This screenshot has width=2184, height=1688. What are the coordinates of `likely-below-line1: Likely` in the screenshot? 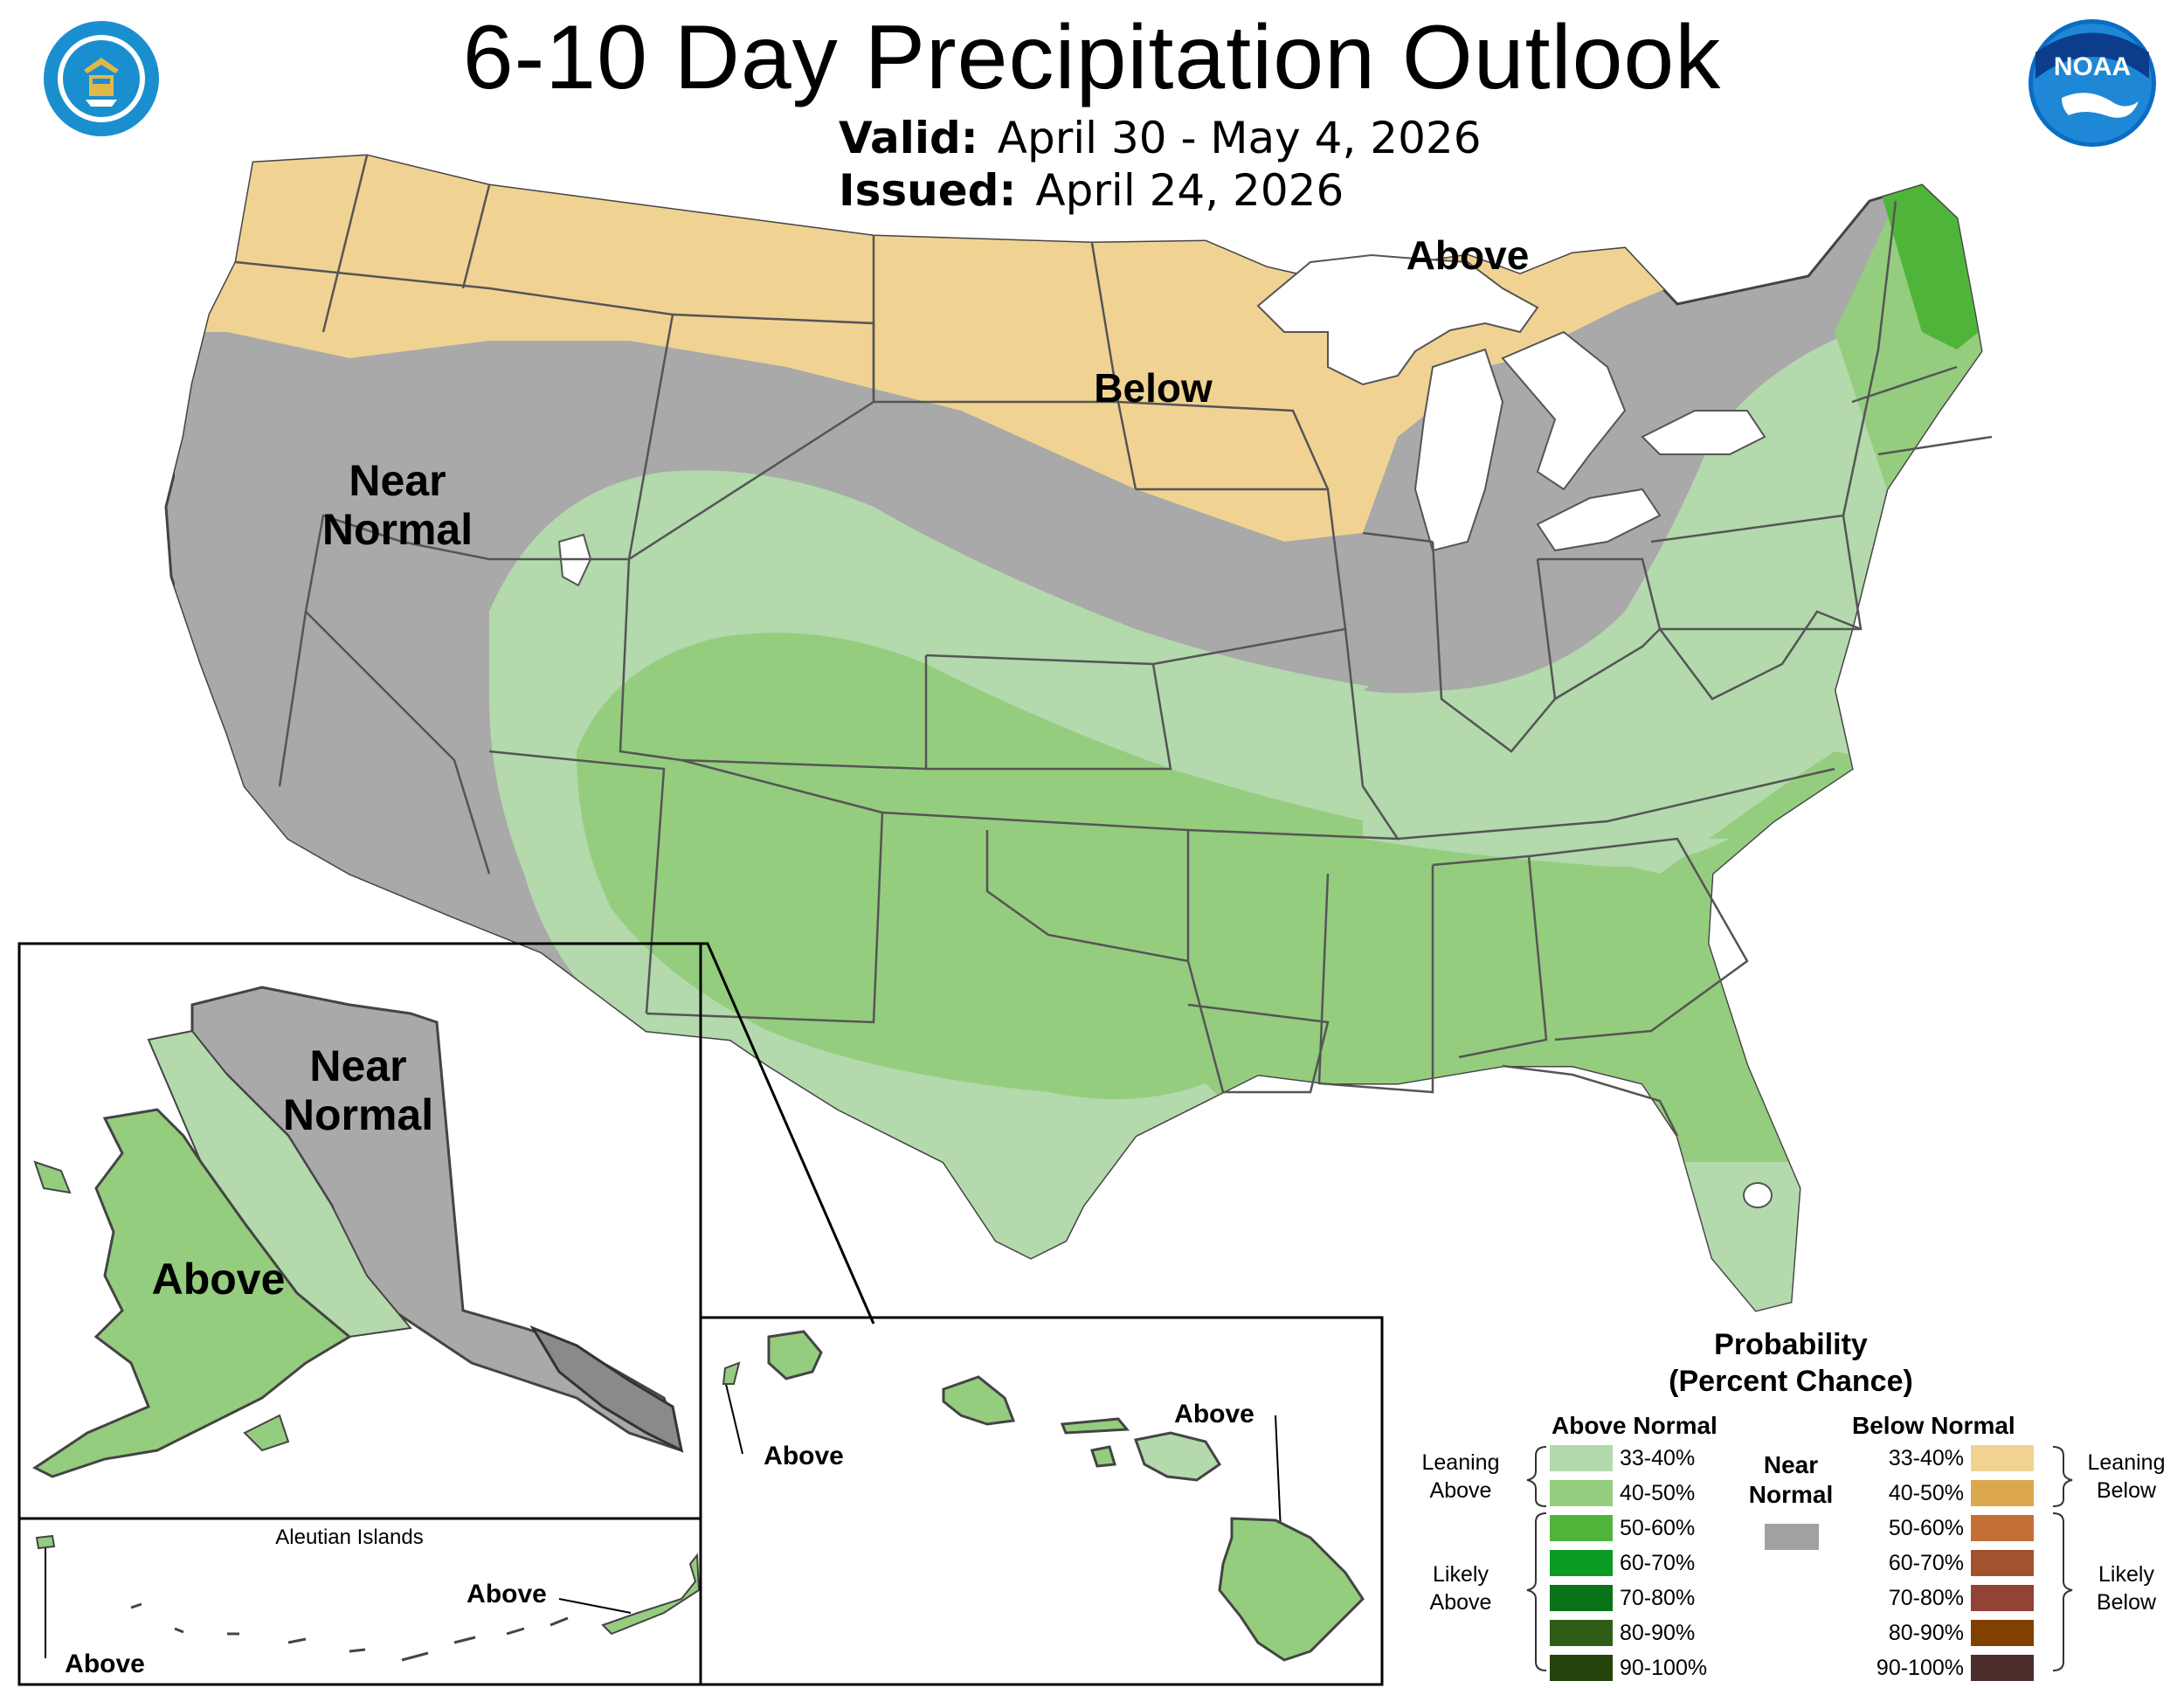 It's located at (2126, 1574).